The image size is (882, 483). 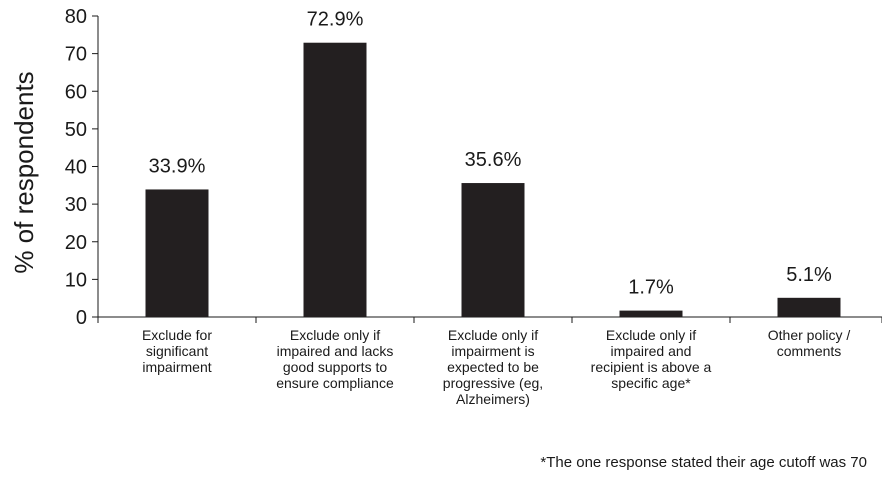 I want to click on x-category-label-line: impairment is, so click(x=492, y=351).